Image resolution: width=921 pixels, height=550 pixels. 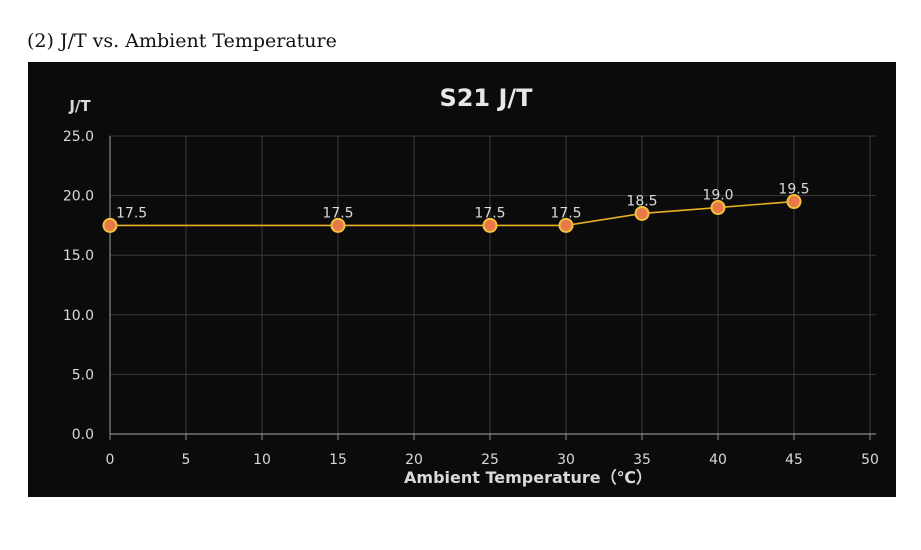 I want to click on x-tick-label: 25, so click(x=490, y=460).